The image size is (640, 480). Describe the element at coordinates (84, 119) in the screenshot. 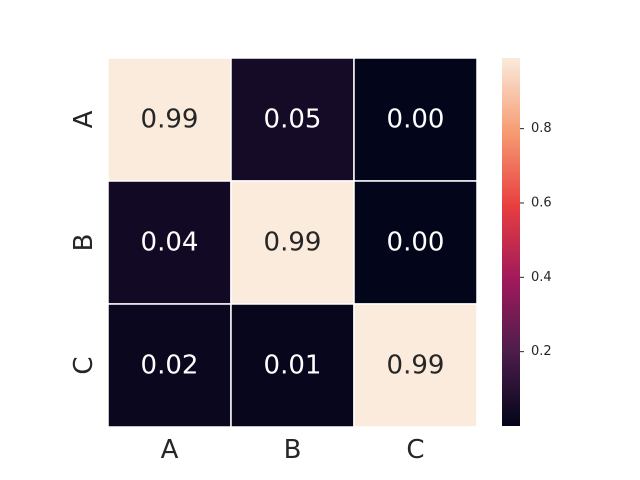

I see `y-tick-label-A: A` at that location.